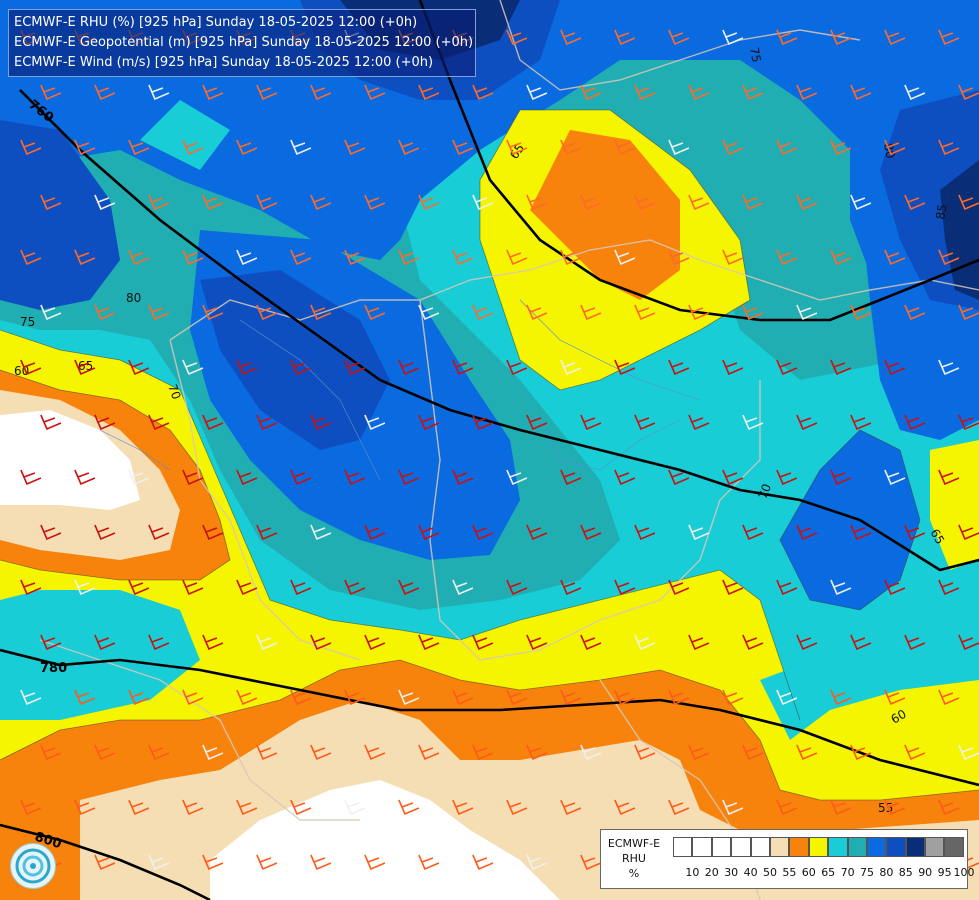  I want to click on rhu-80-region-east, so click(850, 520).